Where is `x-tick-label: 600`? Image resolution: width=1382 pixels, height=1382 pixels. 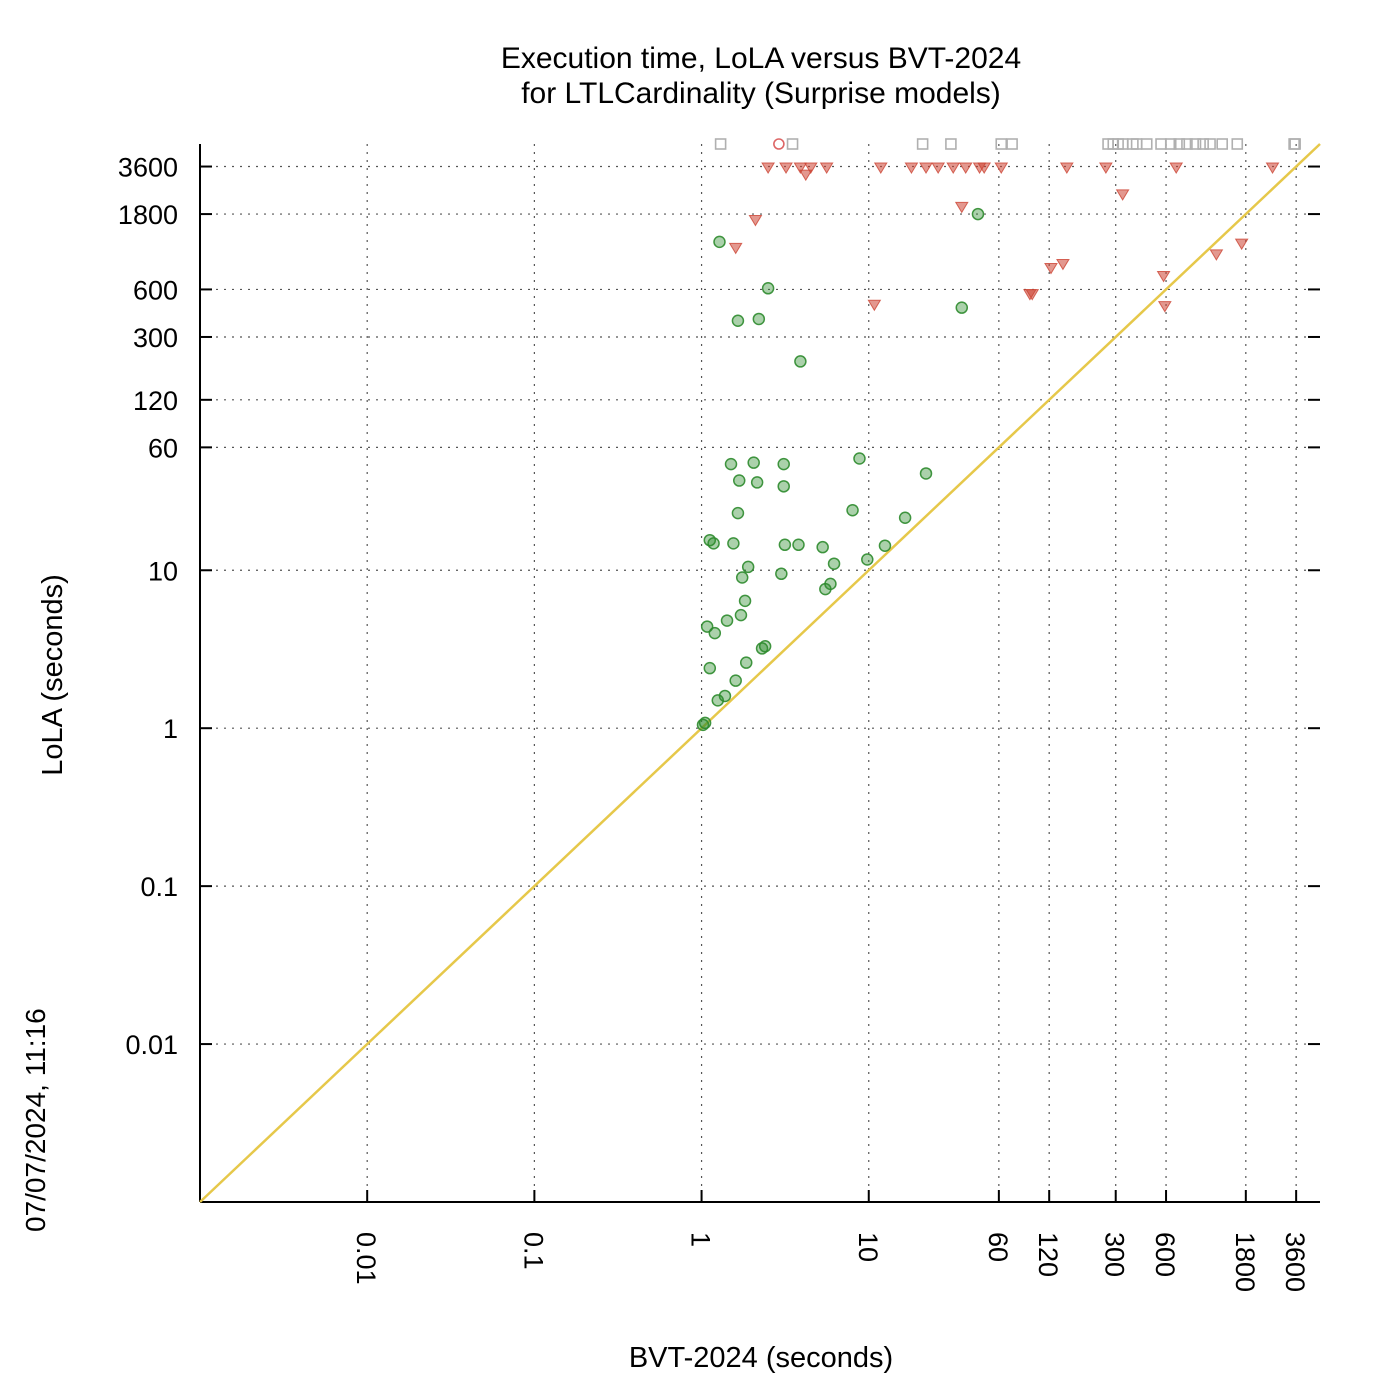 x-tick-label: 600 is located at coordinates (1165, 1254).